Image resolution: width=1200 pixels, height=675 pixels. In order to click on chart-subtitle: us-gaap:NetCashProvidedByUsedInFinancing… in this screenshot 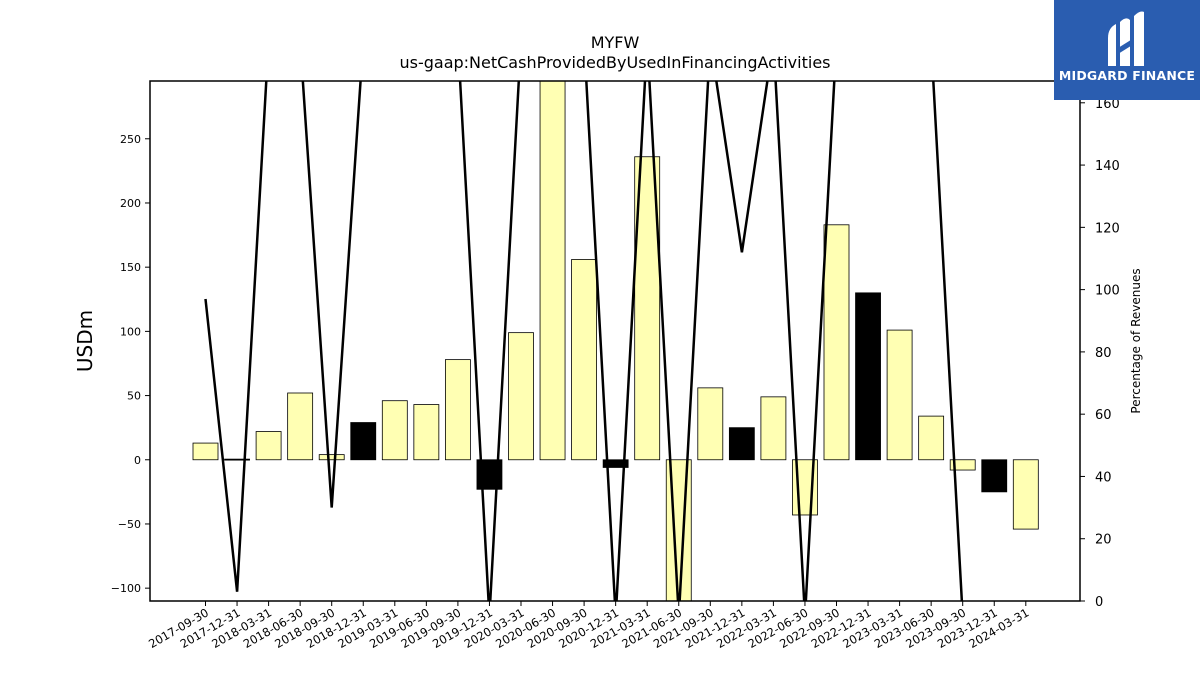, I will do `click(614, 62)`.